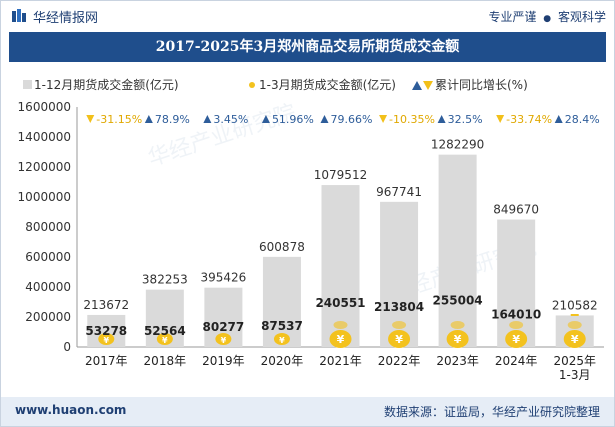 The image size is (615, 427). I want to click on y-tick-label: 600000, so click(48, 257).